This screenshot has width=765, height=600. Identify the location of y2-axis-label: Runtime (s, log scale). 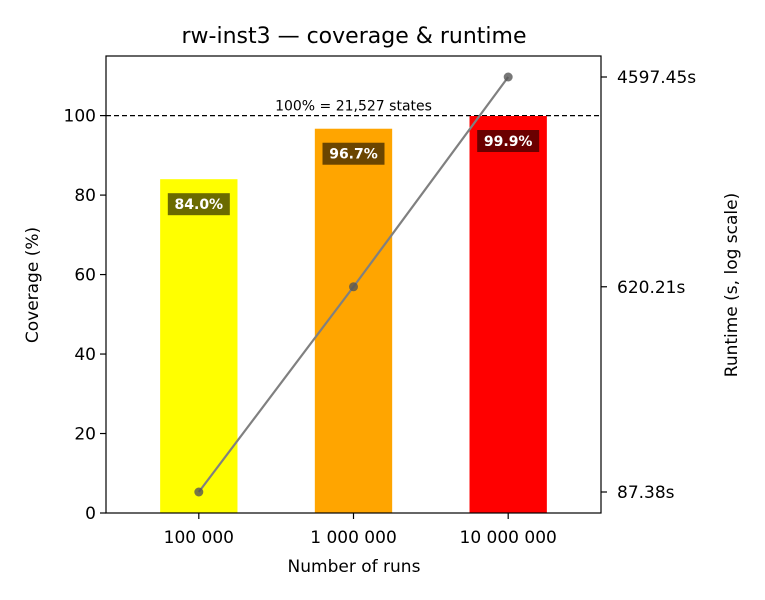
(732, 285).